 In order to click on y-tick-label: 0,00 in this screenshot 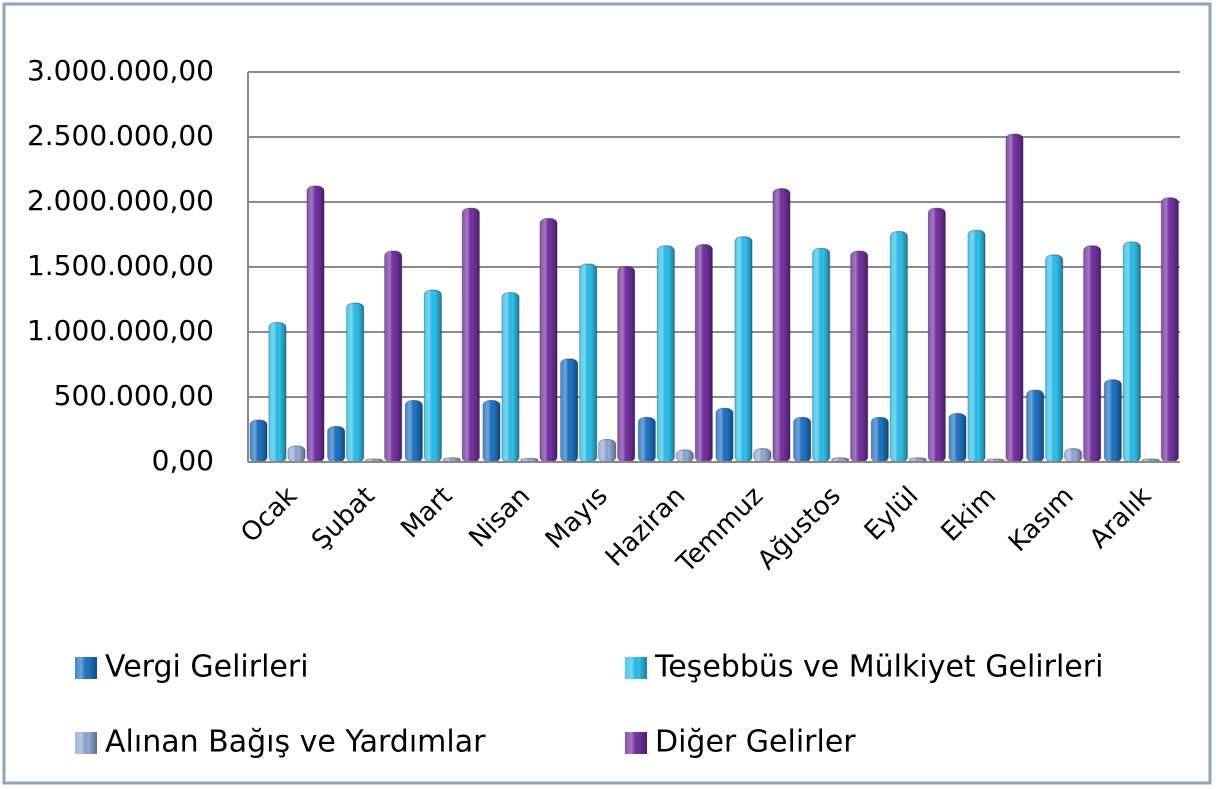, I will do `click(183, 460)`.